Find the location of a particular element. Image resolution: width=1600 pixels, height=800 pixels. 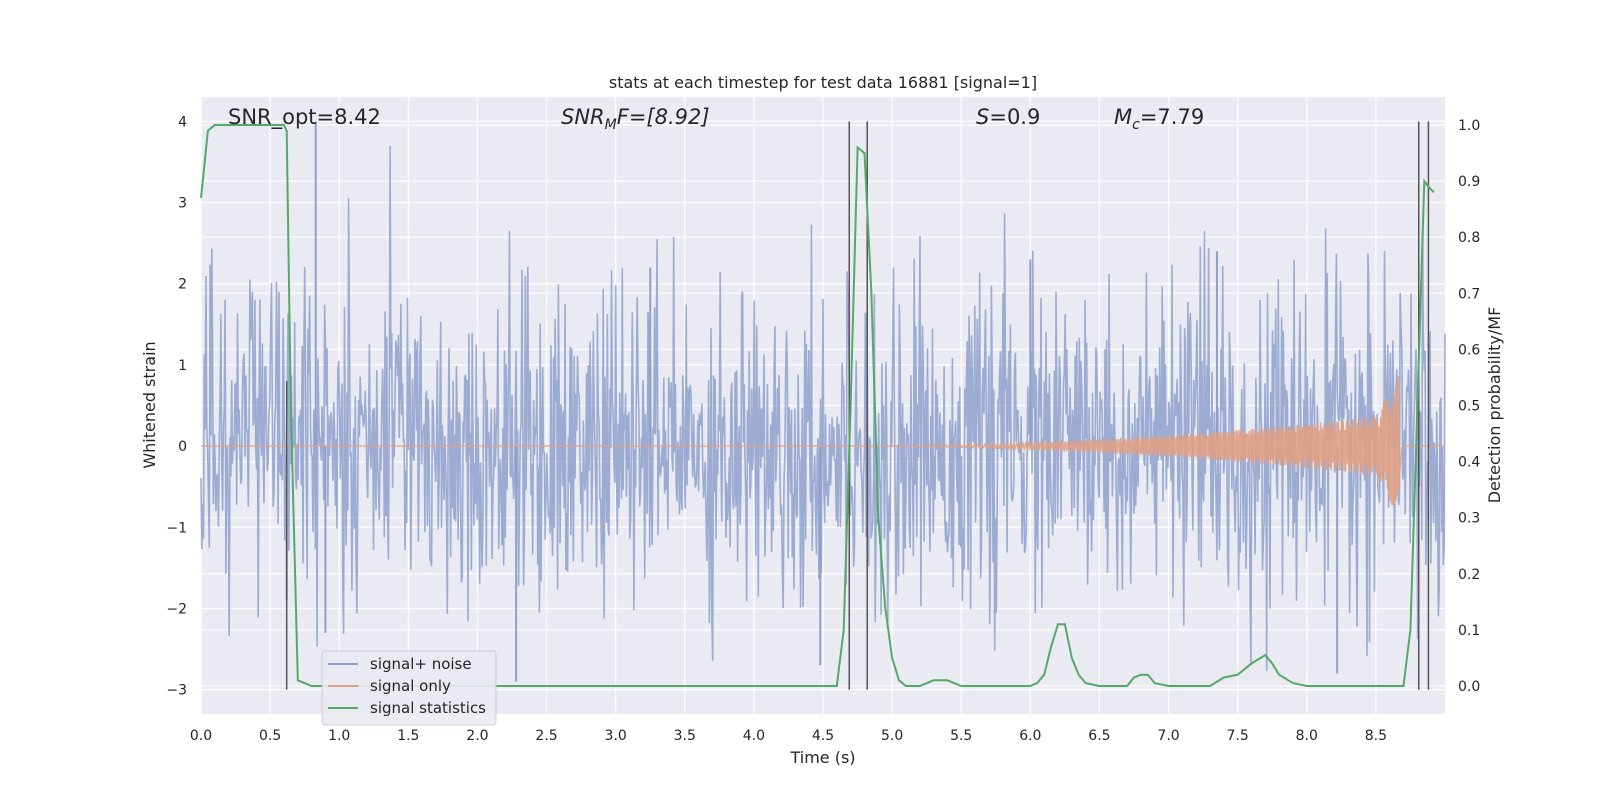

legend-label-stats: signal statistics is located at coordinates (428, 708).